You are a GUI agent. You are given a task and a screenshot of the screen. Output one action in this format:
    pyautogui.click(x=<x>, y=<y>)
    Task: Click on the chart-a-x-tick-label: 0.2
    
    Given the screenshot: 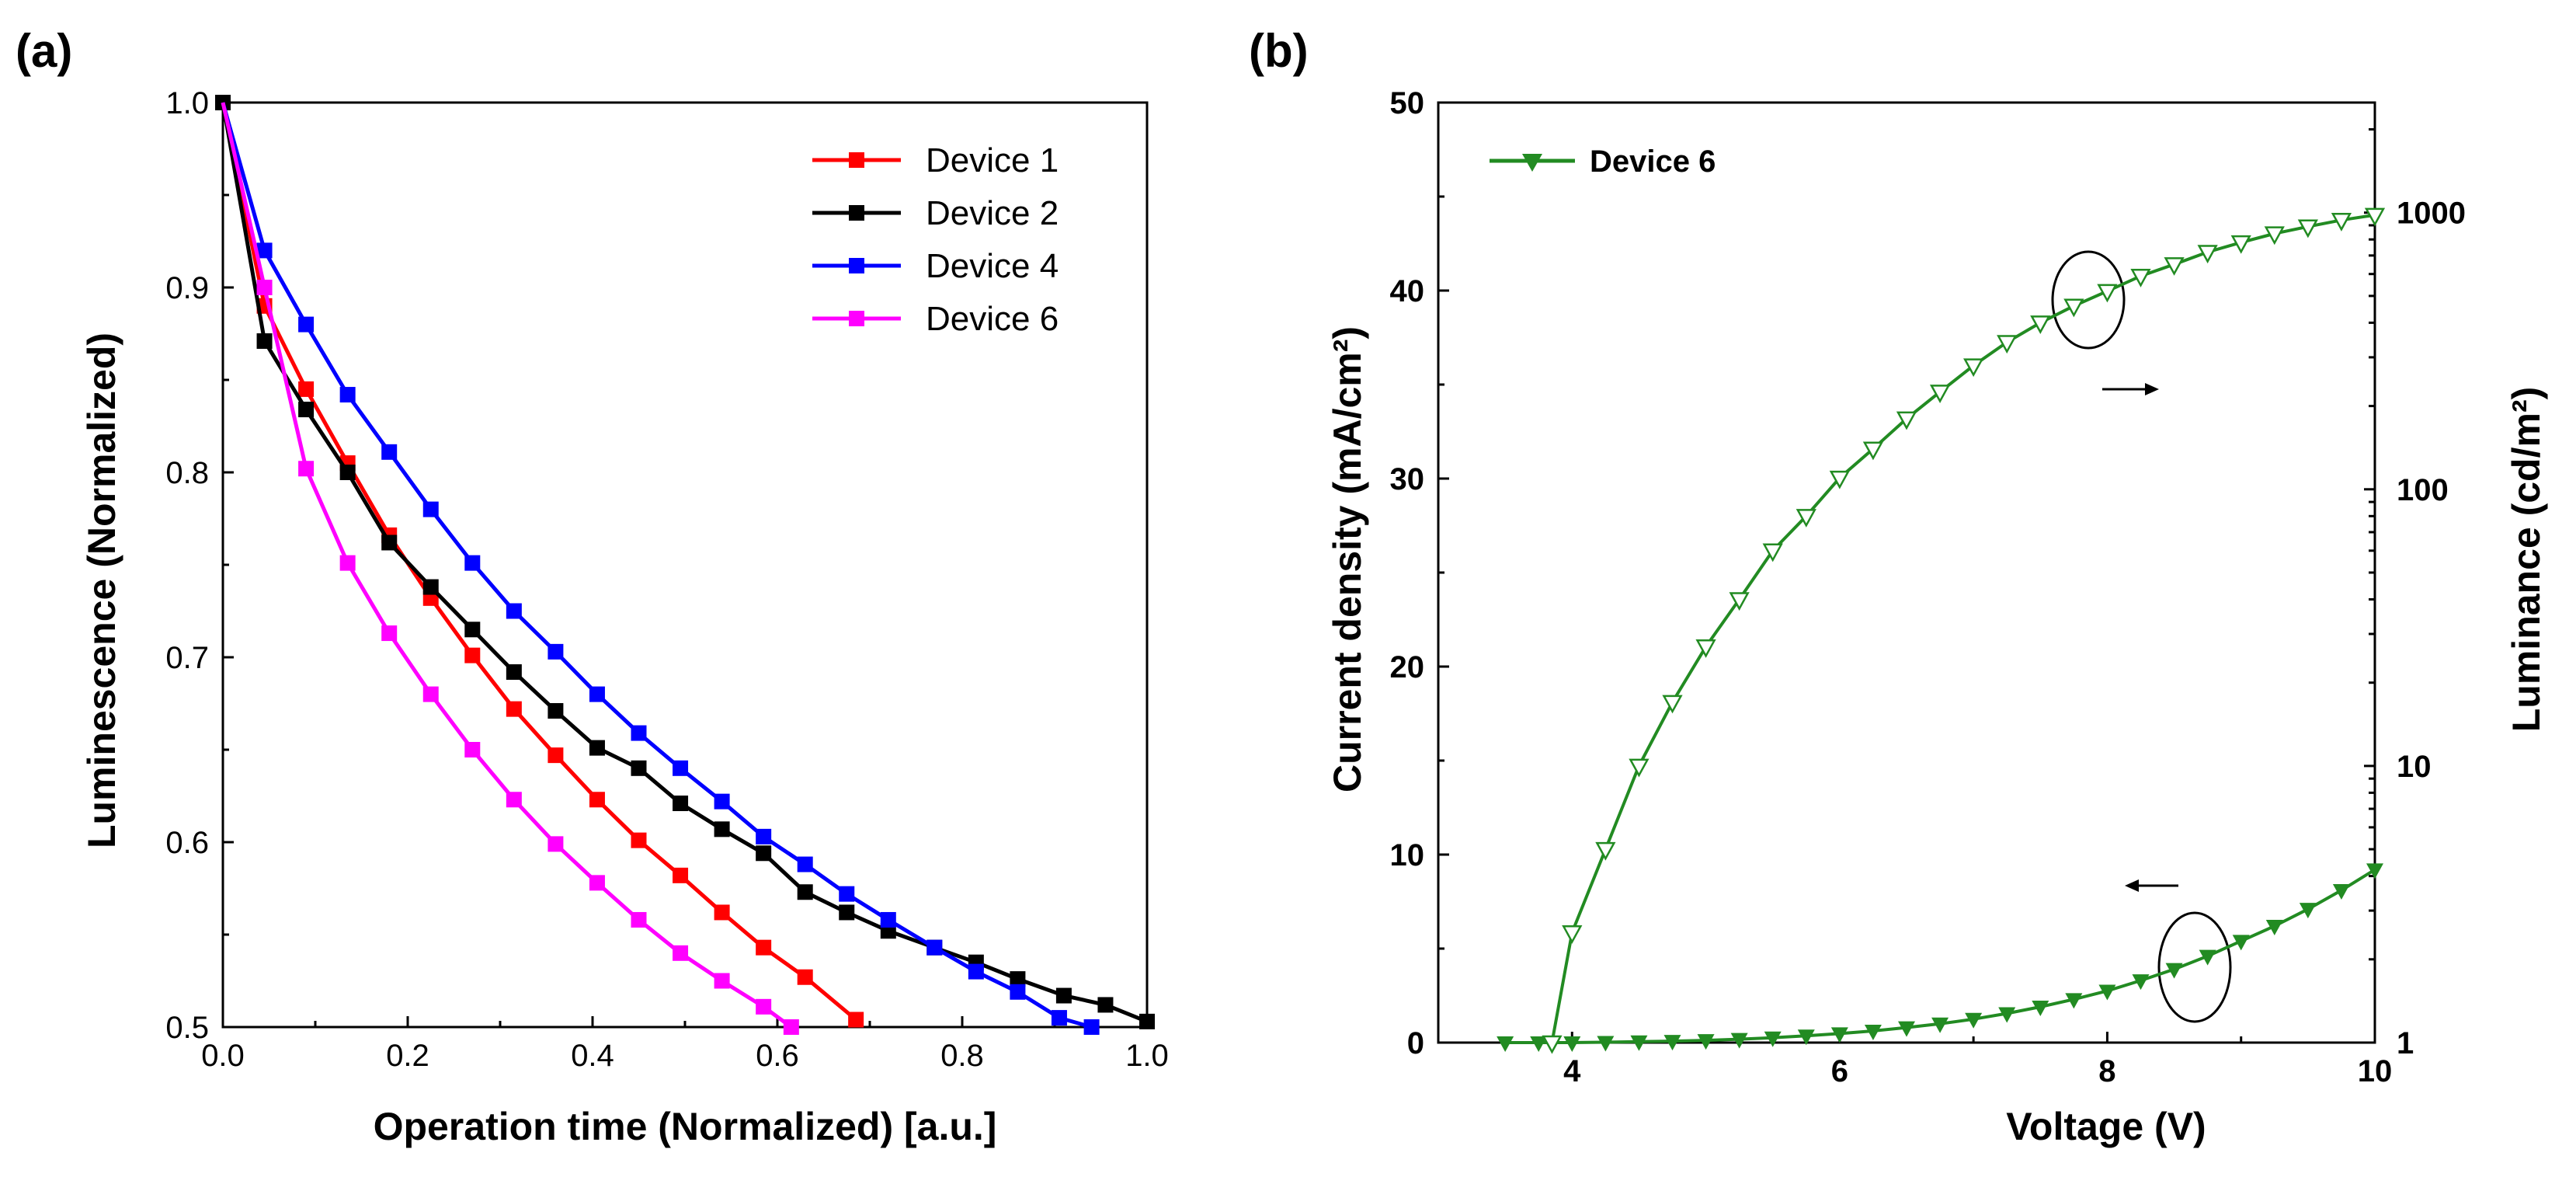 What is the action you would take?
    pyautogui.click(x=408, y=1056)
    